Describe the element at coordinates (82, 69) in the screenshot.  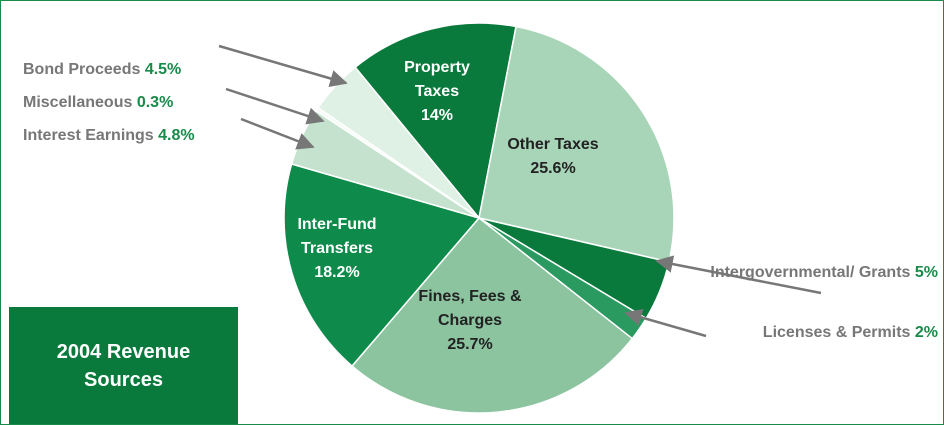
I see `category-label: Bond Proceeds` at that location.